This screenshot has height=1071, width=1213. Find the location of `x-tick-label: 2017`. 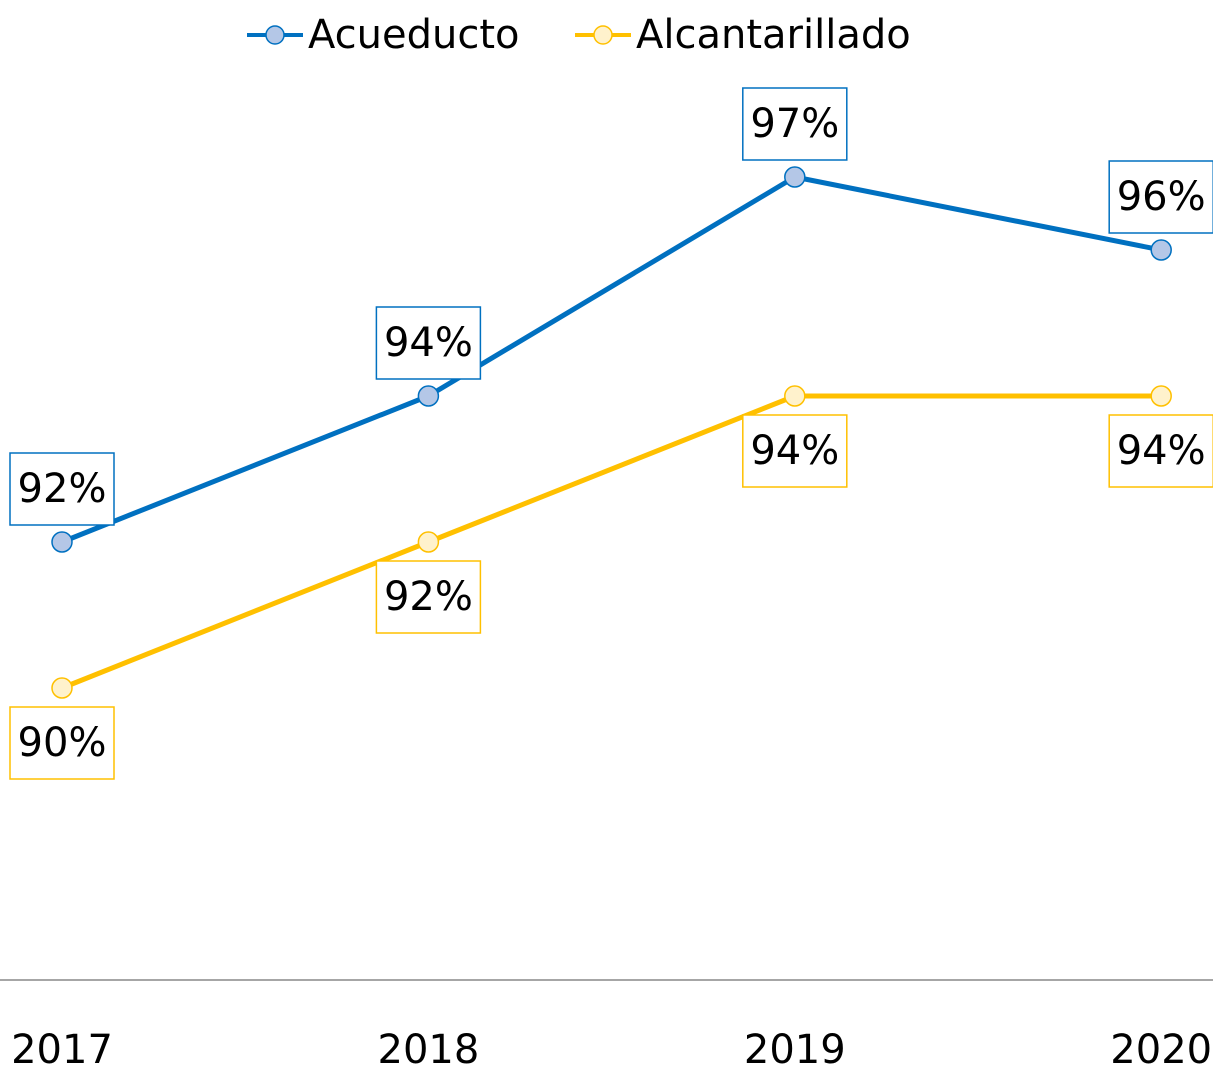

x-tick-label: 2017 is located at coordinates (62, 1049).